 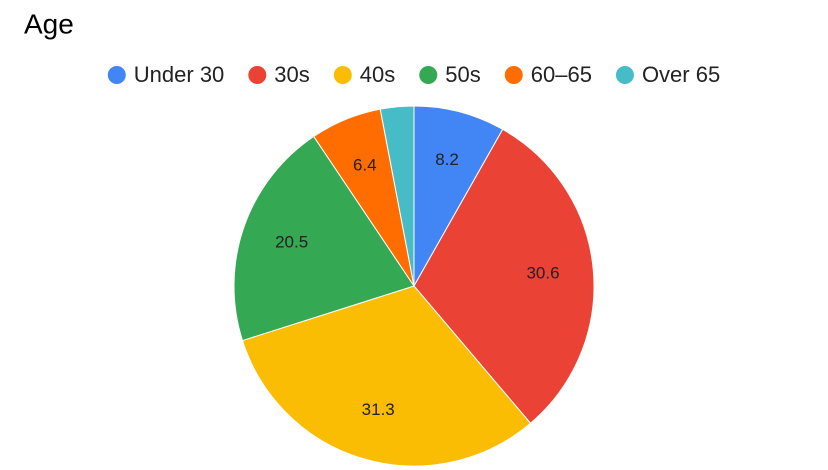 I want to click on data-label: 20.5, so click(x=291, y=242).